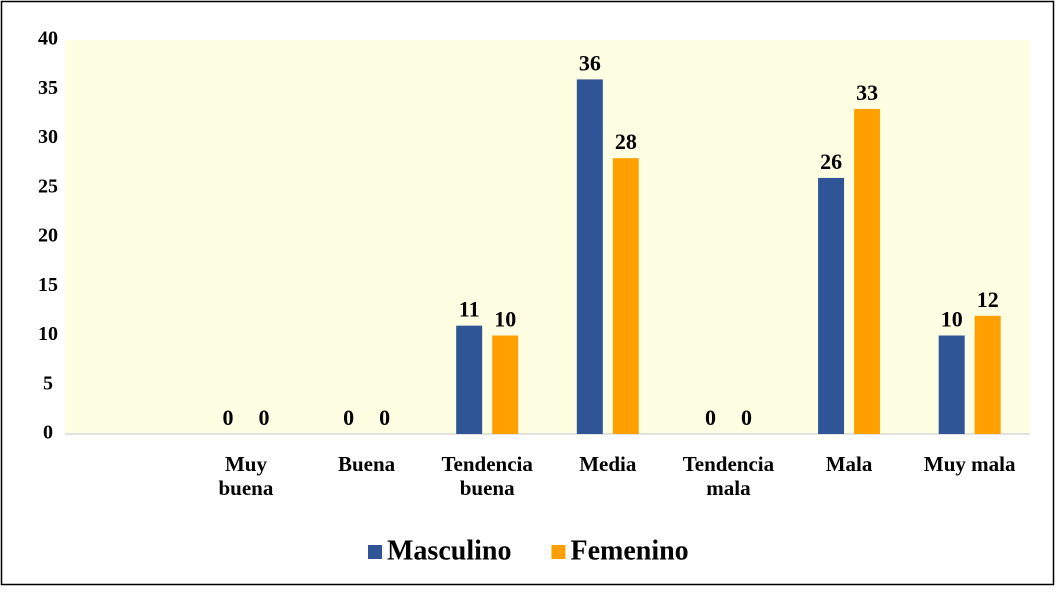 The width and height of the screenshot is (1056, 592). Describe the element at coordinates (729, 476) in the screenshot. I see `x-tick-label: Tendencia mala` at that location.